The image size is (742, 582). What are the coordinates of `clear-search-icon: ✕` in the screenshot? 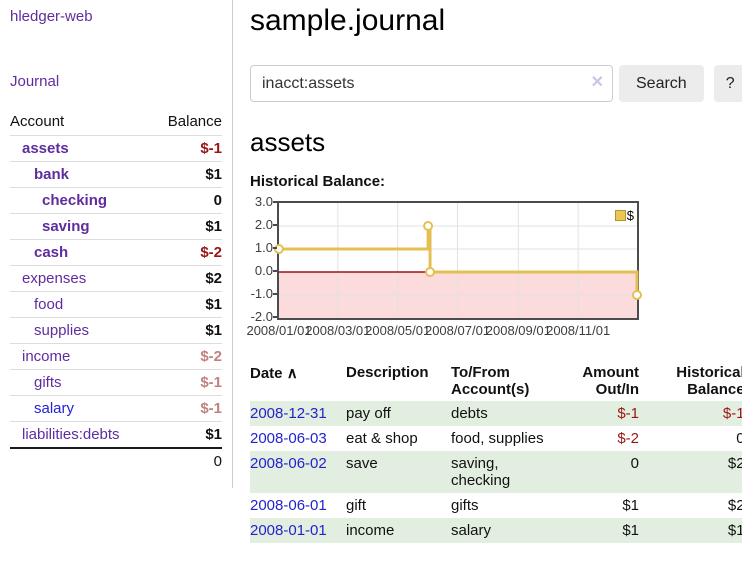 It's located at (597, 82).